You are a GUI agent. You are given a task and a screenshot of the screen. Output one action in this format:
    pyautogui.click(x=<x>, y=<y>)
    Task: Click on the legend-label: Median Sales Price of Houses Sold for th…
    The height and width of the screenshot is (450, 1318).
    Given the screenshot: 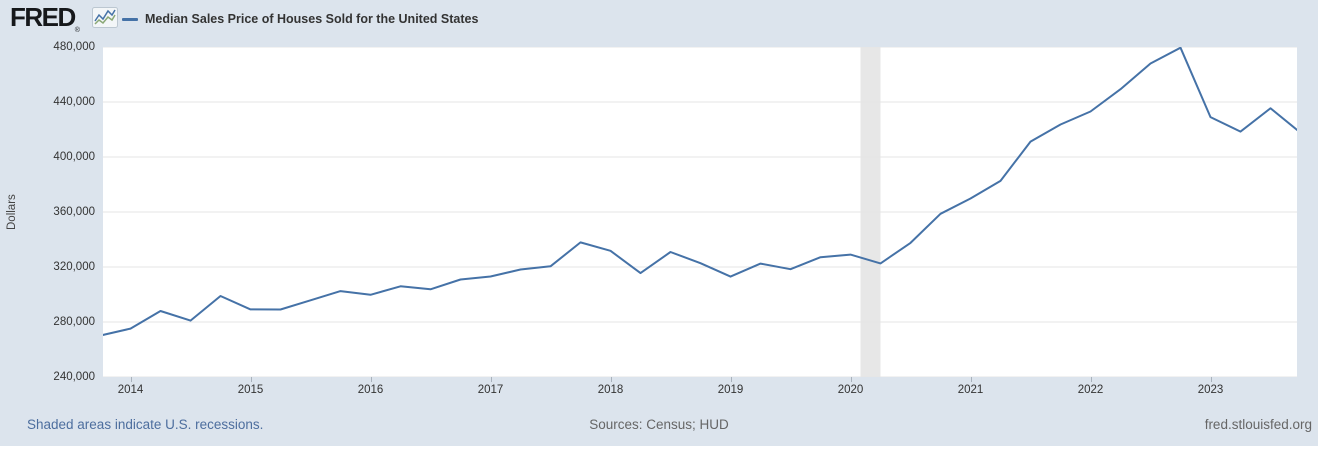 What is the action you would take?
    pyautogui.click(x=312, y=19)
    